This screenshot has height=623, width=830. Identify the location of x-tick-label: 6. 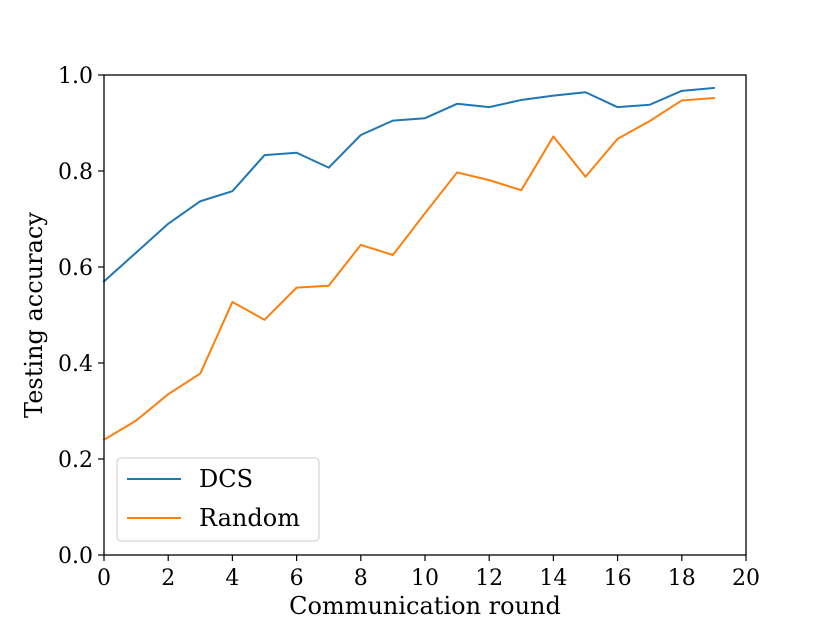
(297, 578).